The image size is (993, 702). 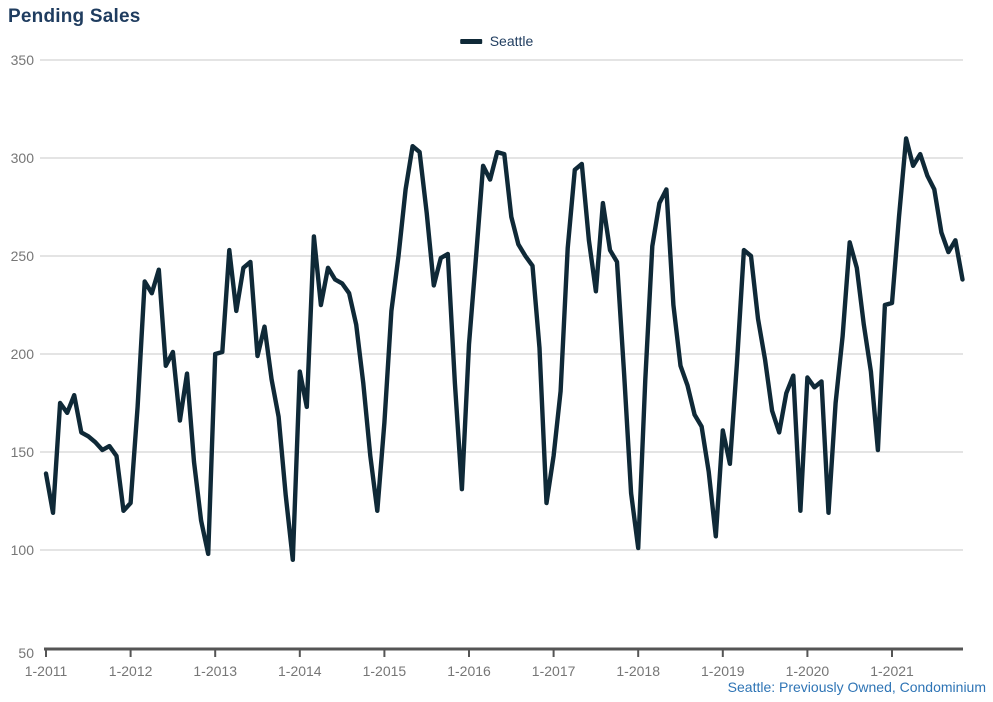 I want to click on legend: Seattle, so click(x=496, y=41).